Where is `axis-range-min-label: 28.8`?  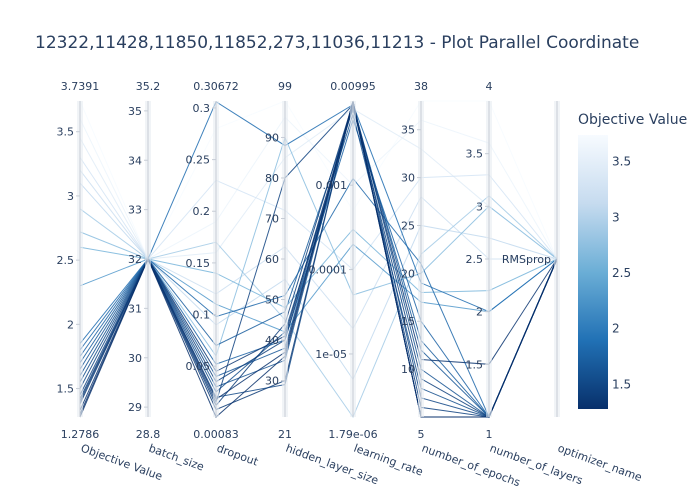 axis-range-min-label: 28.8 is located at coordinates (148, 434).